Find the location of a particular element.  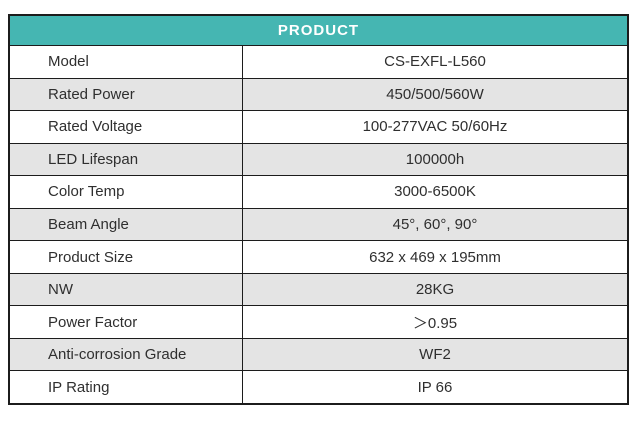

spec-label: Rated Voltage is located at coordinates (126, 127).